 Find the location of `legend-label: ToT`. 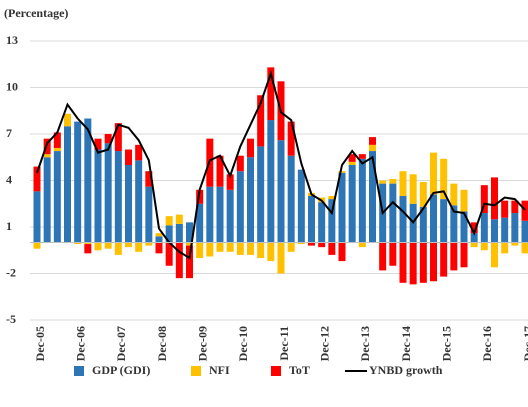

legend-label: ToT is located at coordinates (299, 370).